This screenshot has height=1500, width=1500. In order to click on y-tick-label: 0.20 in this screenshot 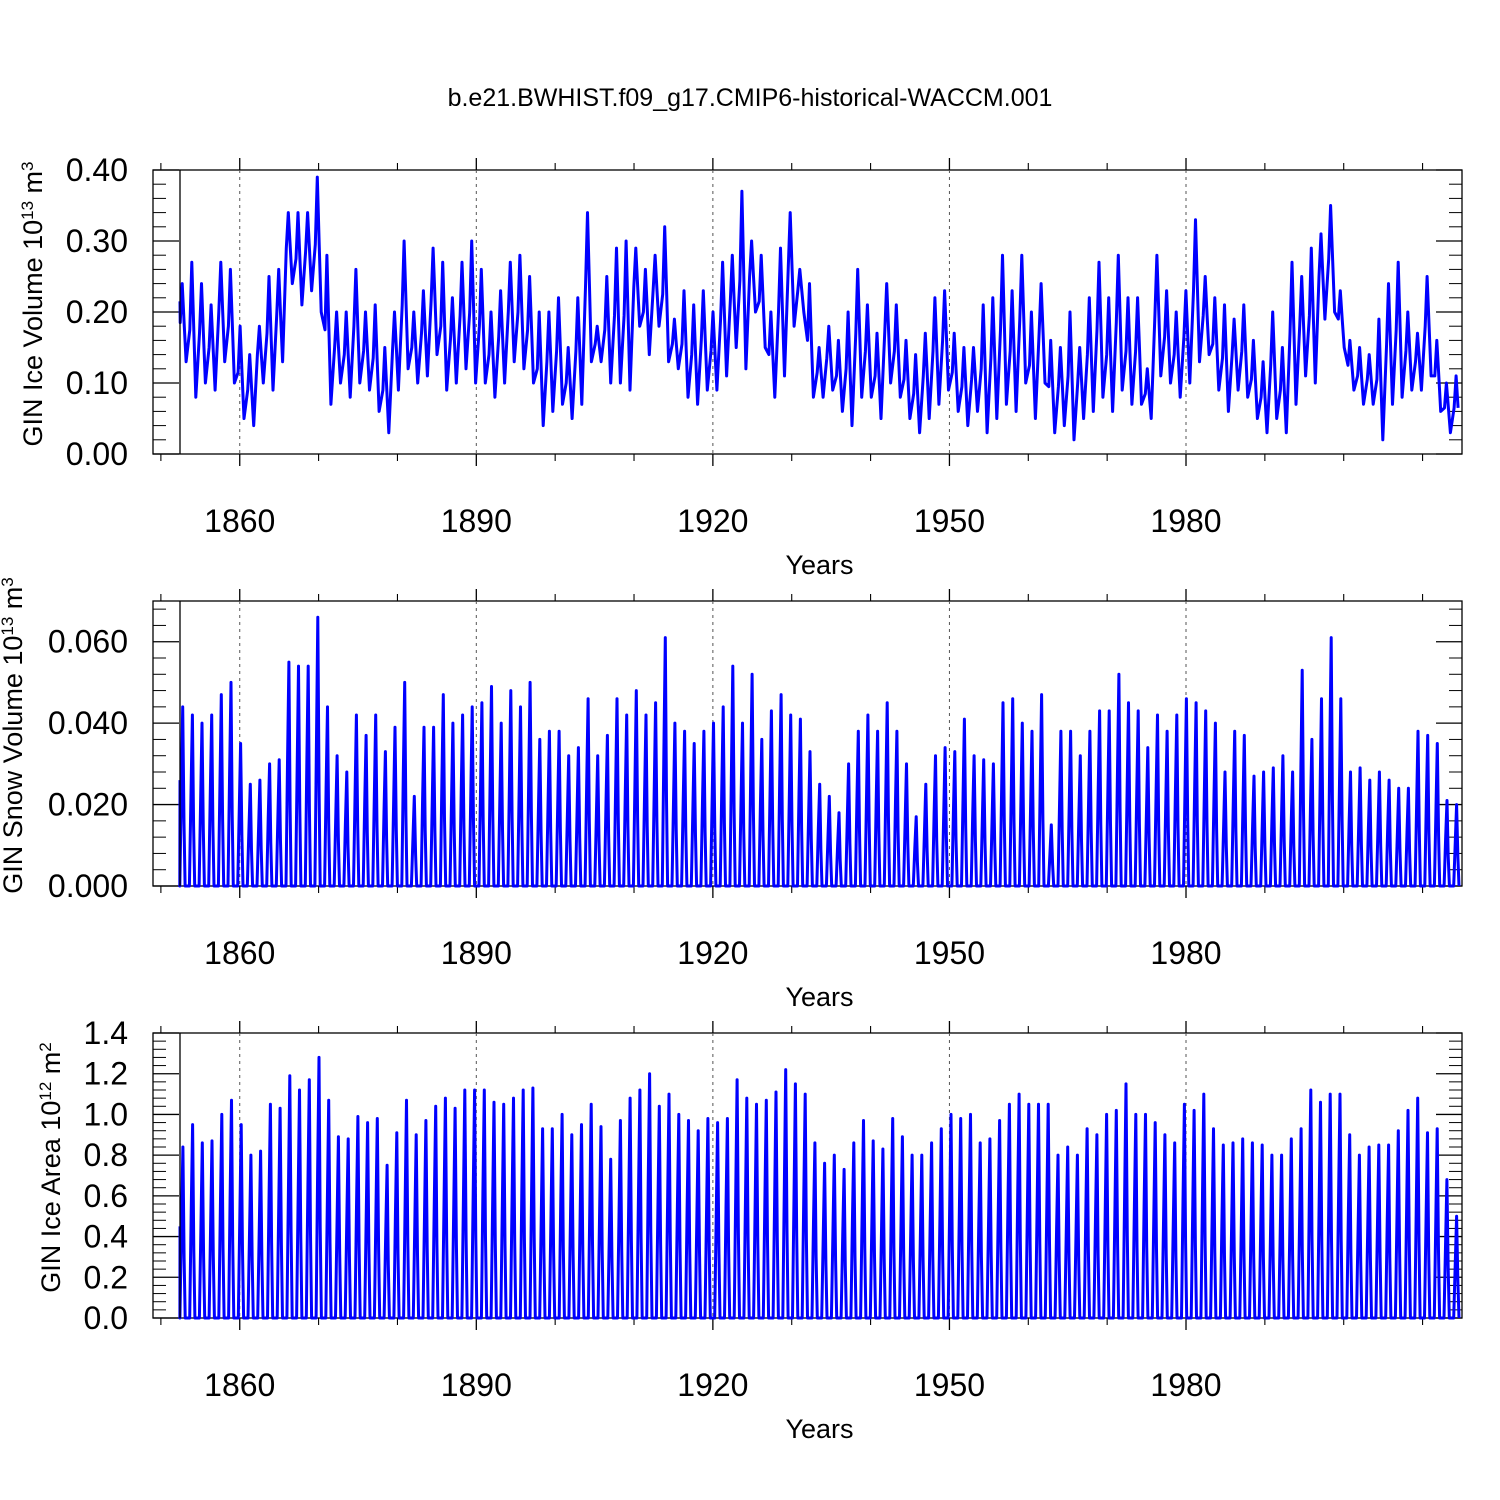, I will do `click(97, 312)`.